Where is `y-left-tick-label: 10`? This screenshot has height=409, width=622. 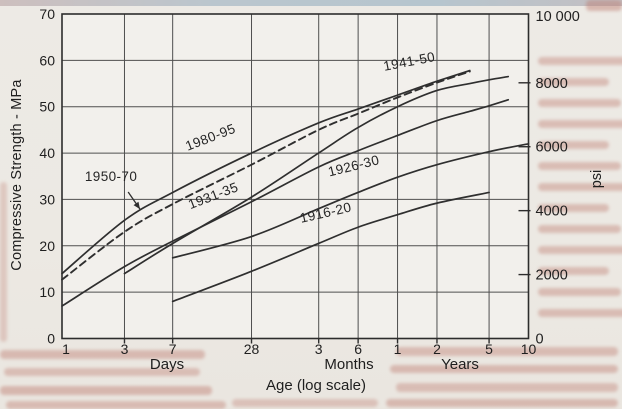 y-left-tick-label: 10 is located at coordinates (47, 292).